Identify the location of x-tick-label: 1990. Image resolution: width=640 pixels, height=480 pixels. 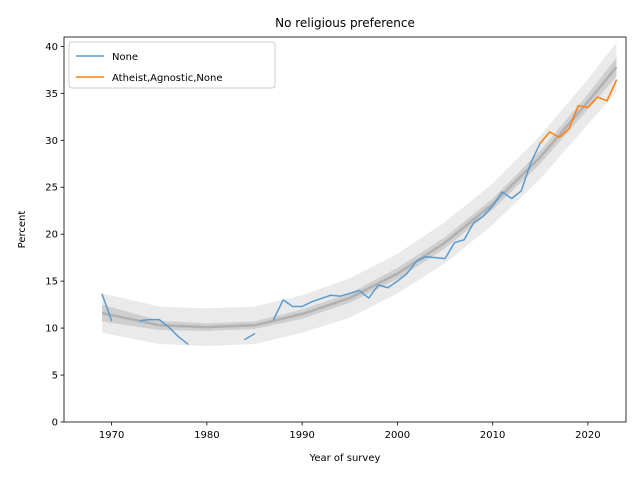
(301, 435).